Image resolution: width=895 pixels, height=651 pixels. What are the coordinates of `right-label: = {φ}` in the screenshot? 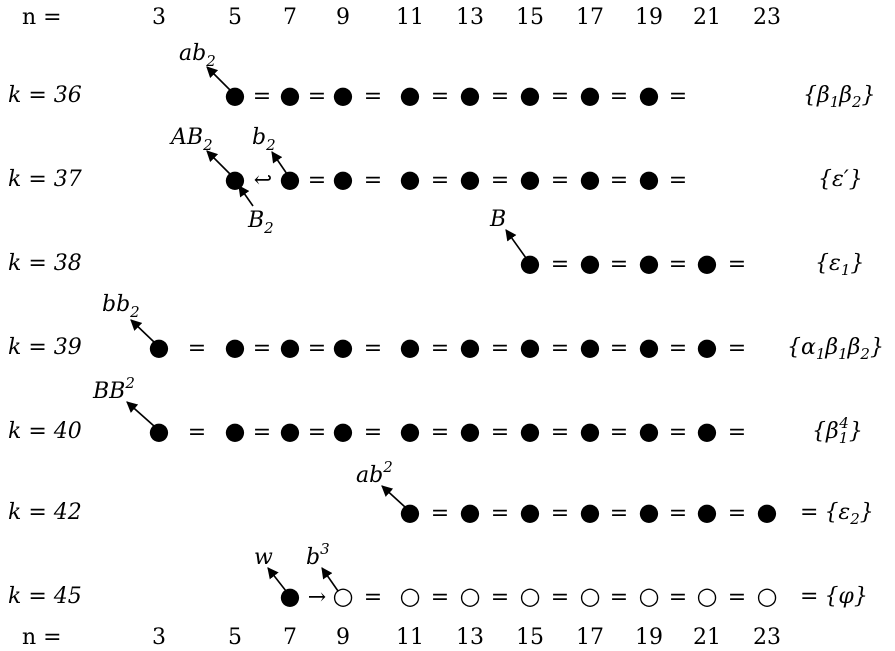 It's located at (834, 596).